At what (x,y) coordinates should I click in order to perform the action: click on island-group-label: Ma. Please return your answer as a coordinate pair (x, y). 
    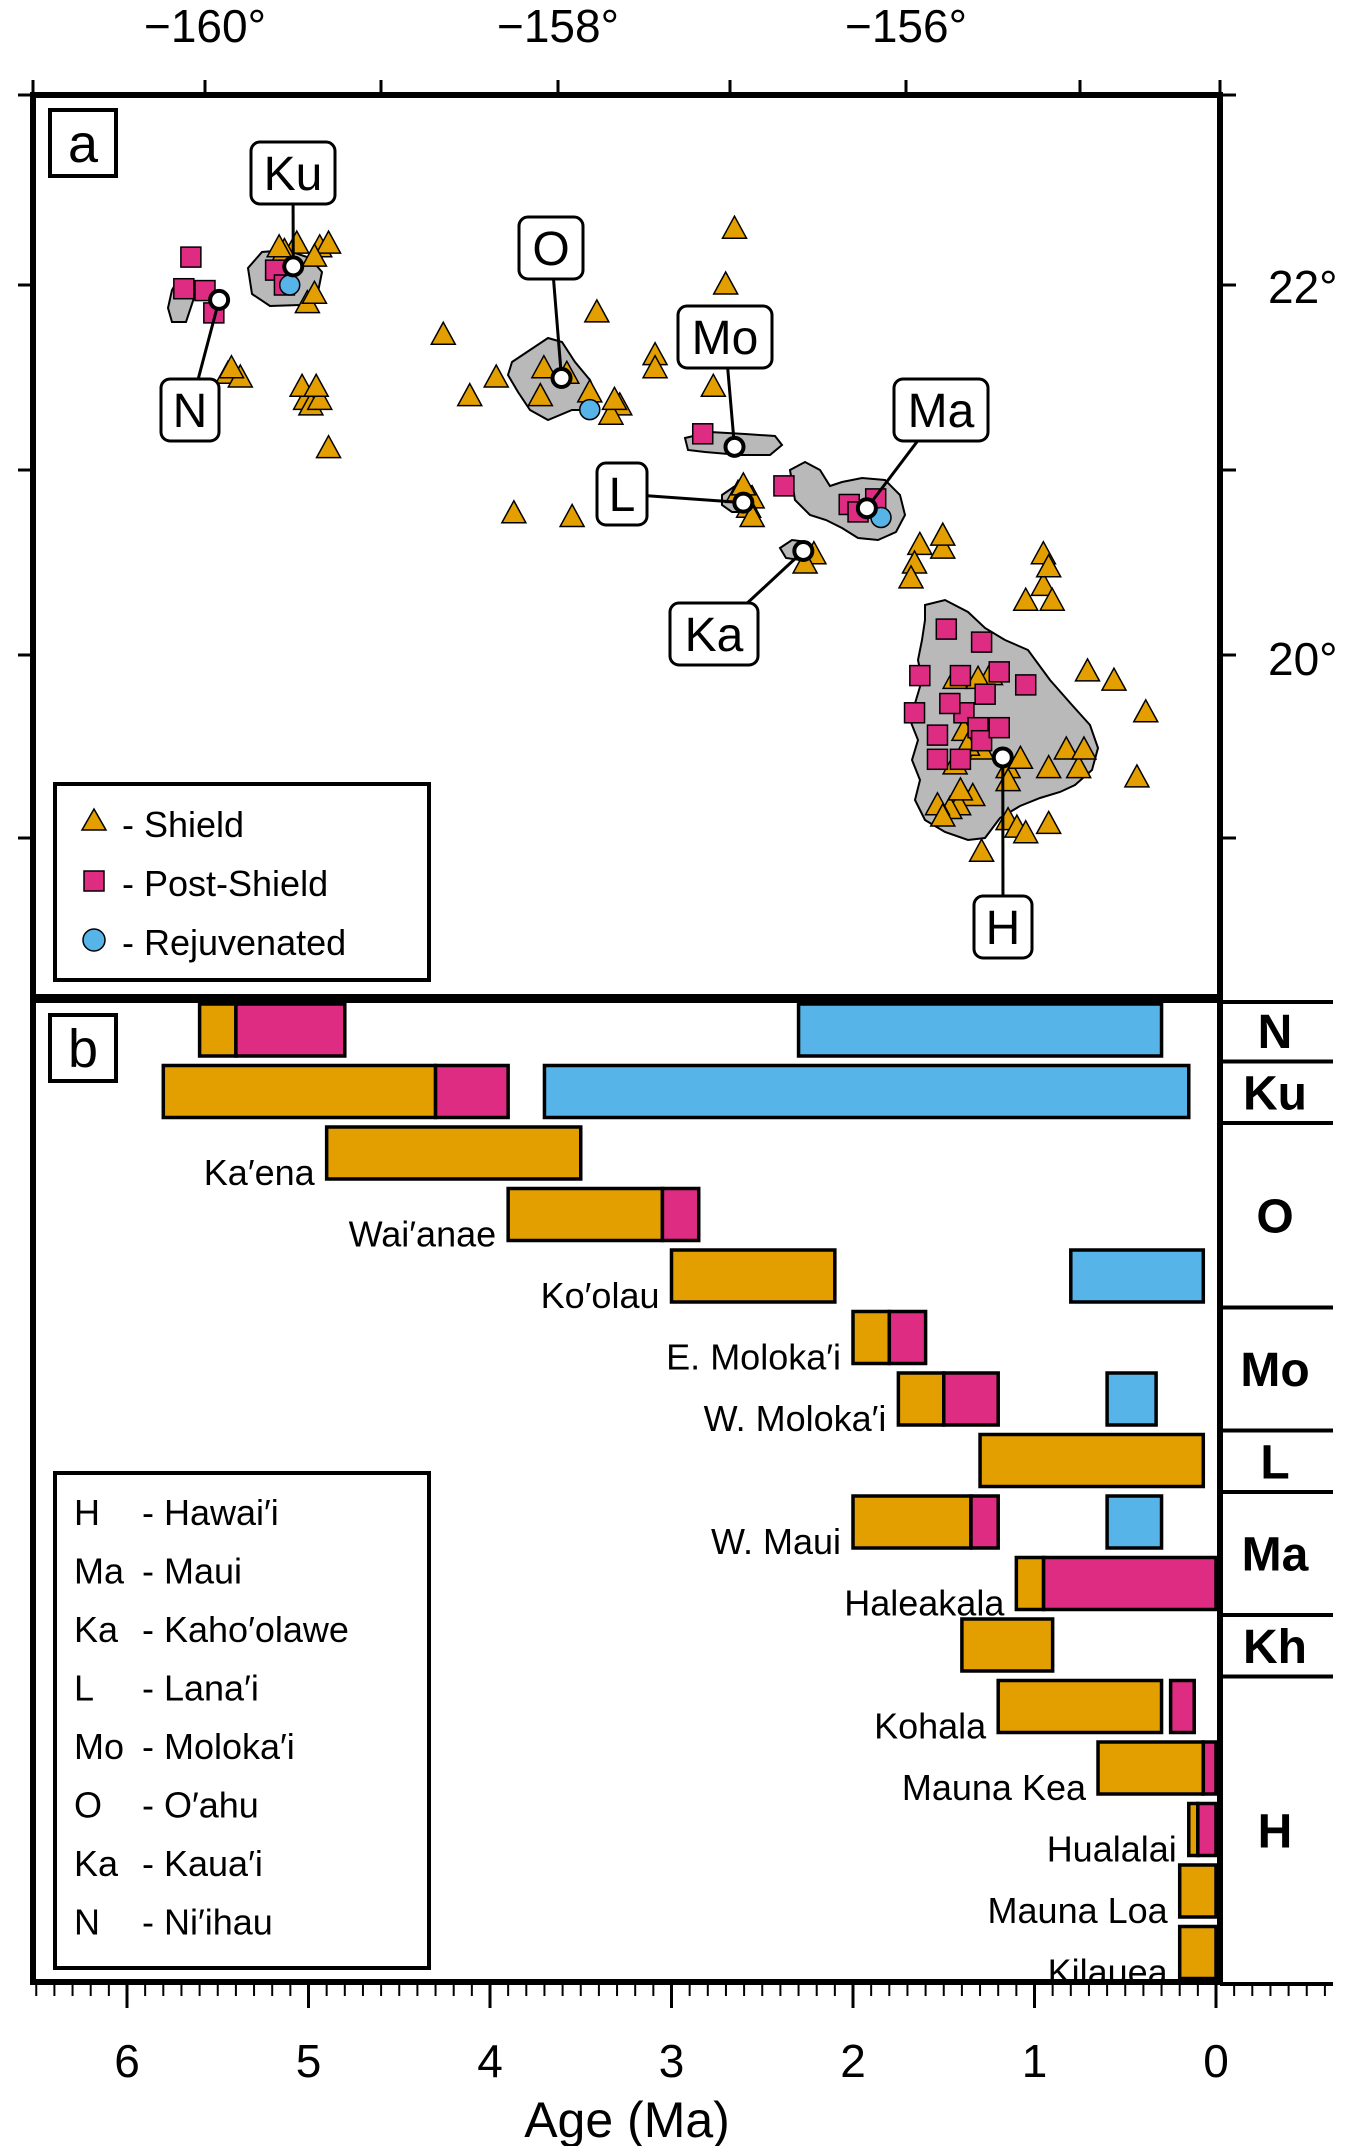
    Looking at the image, I should click on (1275, 1555).